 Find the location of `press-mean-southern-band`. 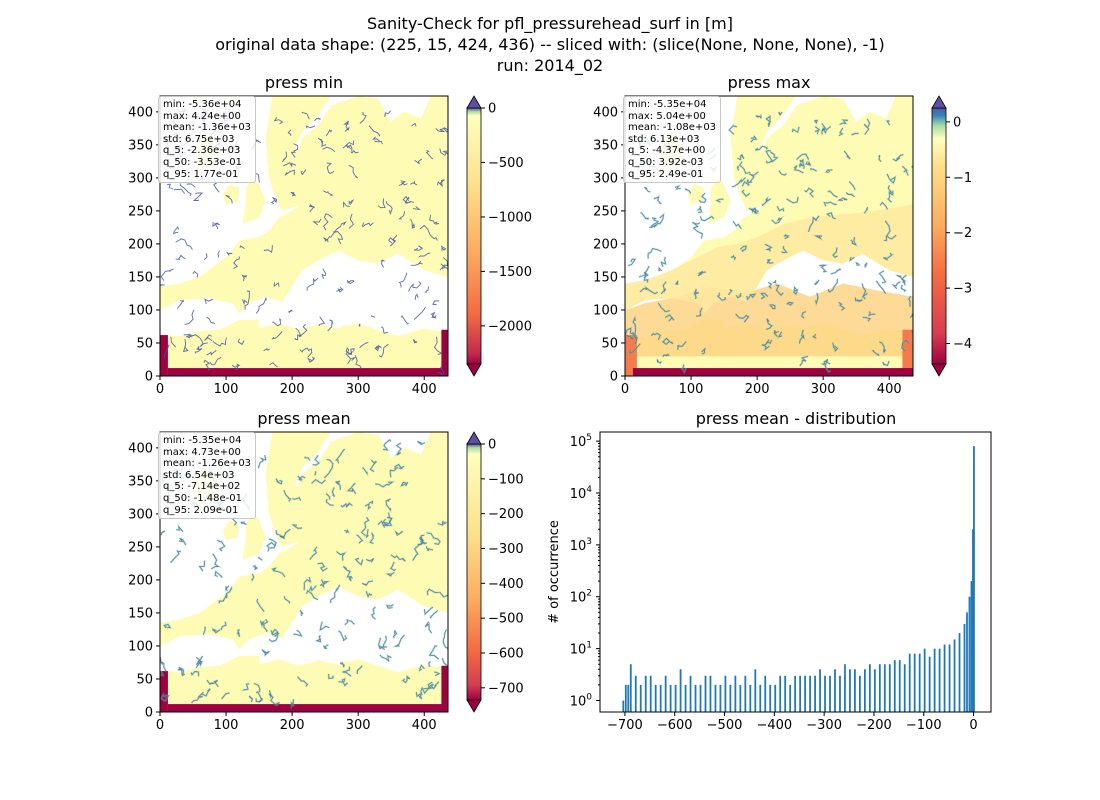

press-mean-southern-band is located at coordinates (307, 708).